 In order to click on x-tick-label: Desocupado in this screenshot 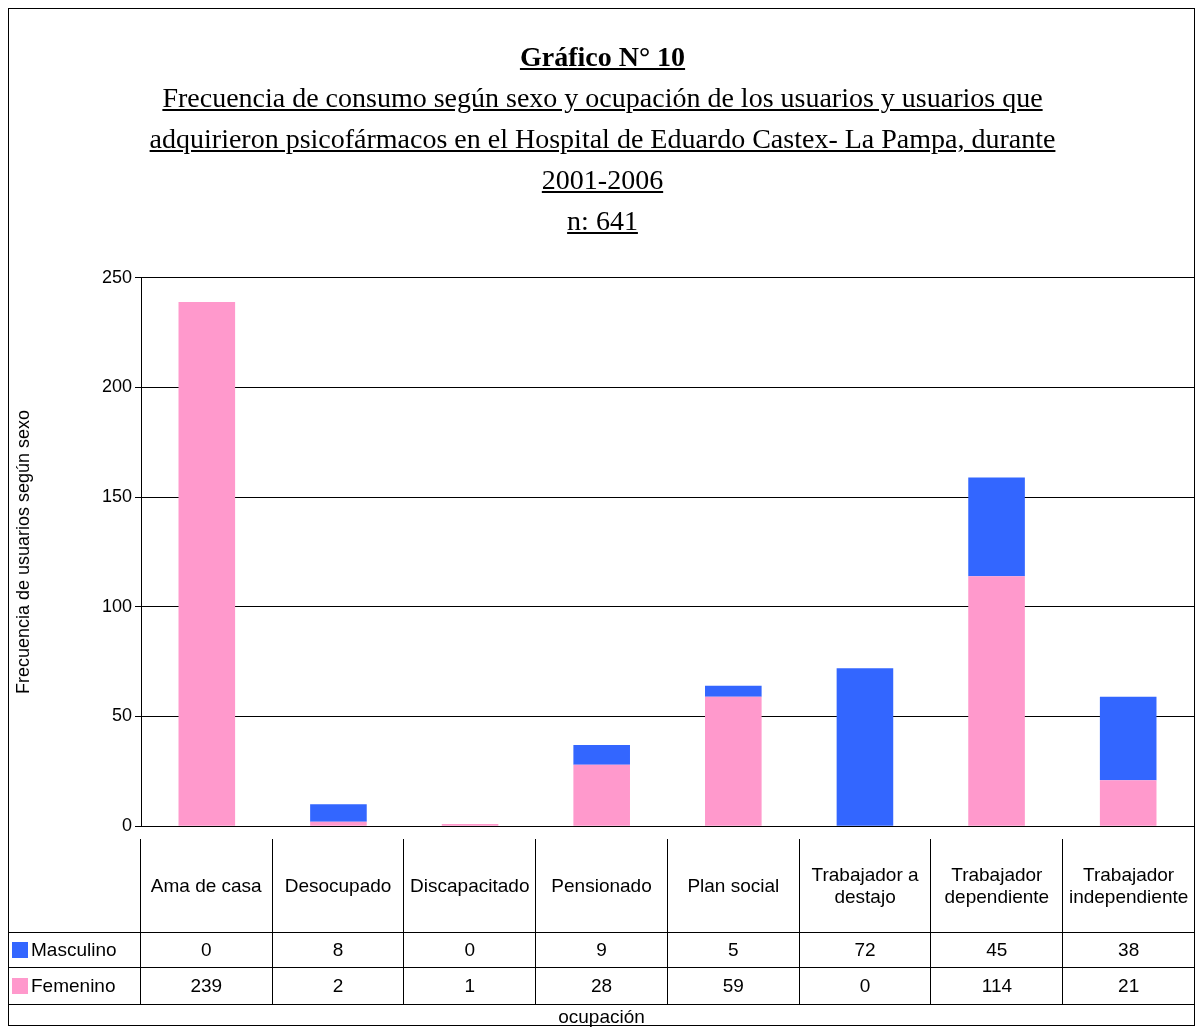, I will do `click(337, 885)`.